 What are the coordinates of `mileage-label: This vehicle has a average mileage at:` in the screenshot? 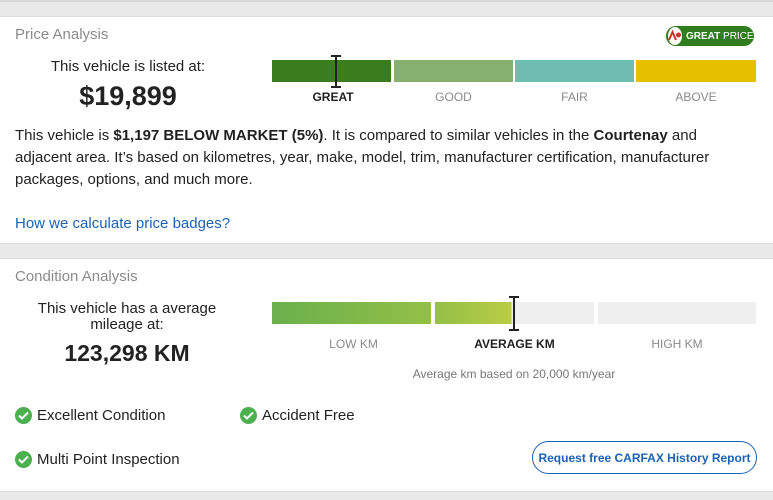 It's located at (127, 316).